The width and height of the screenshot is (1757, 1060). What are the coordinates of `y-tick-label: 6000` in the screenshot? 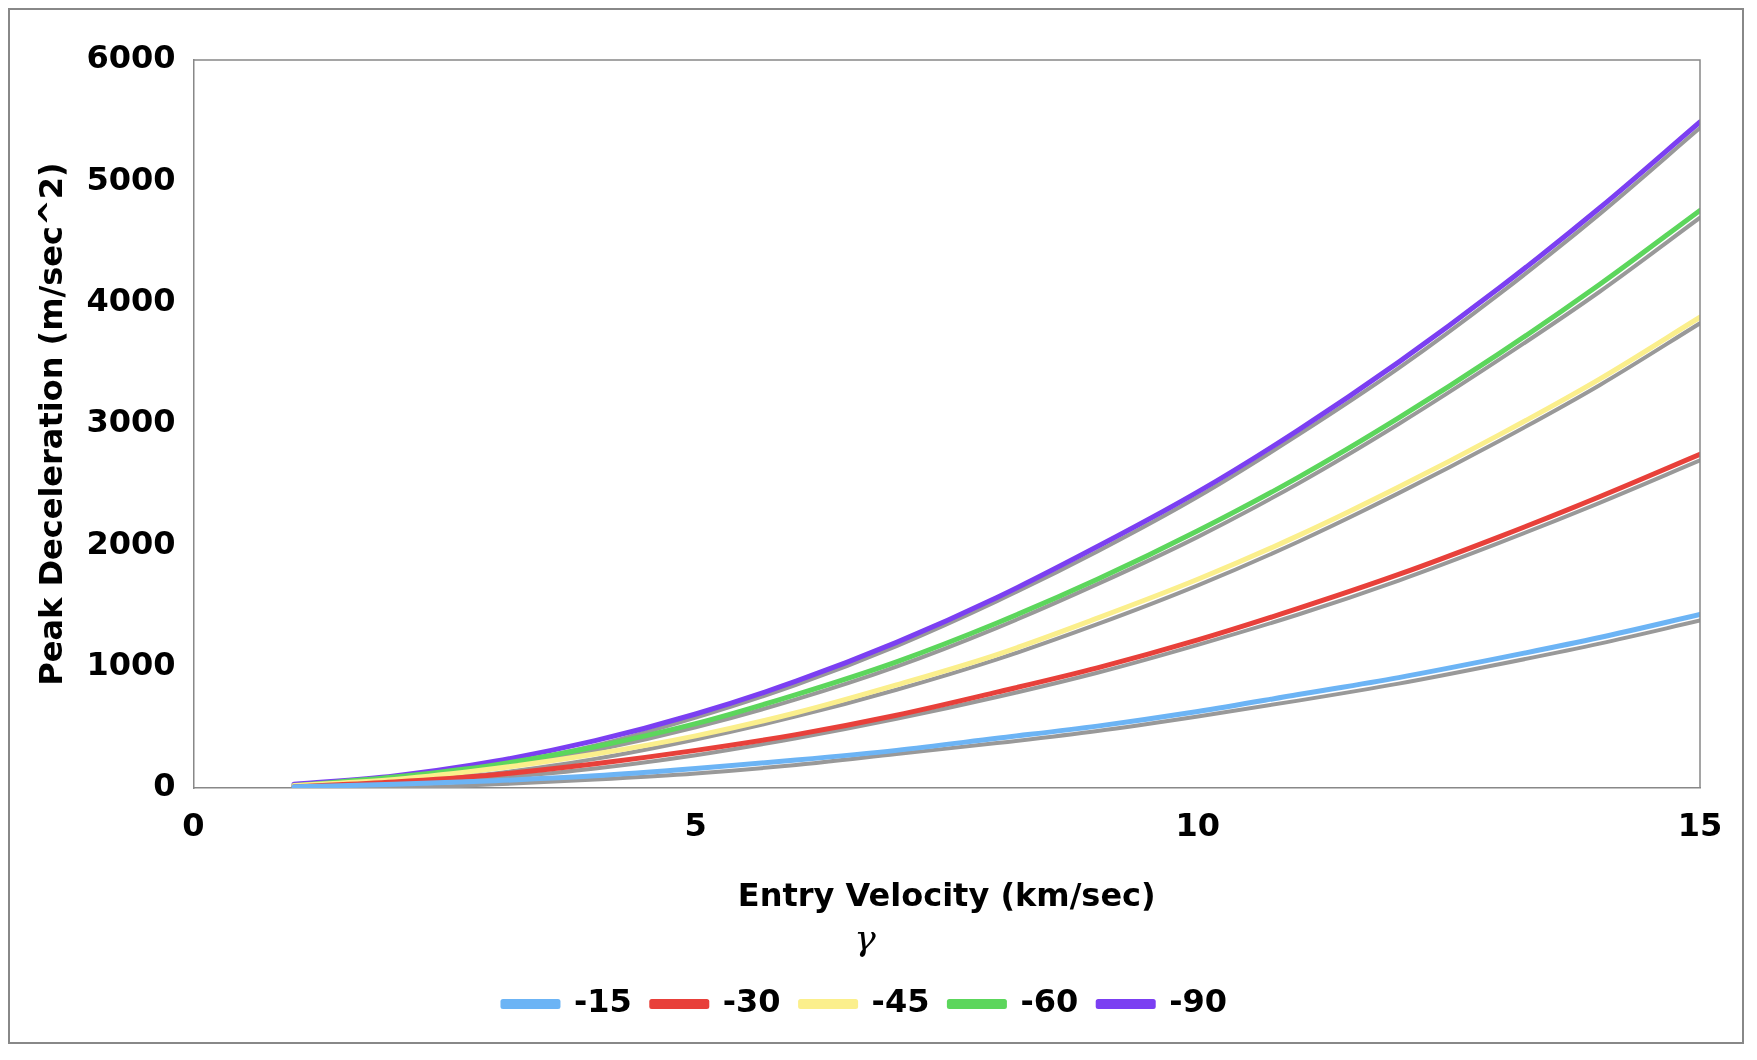 It's located at (131, 57).